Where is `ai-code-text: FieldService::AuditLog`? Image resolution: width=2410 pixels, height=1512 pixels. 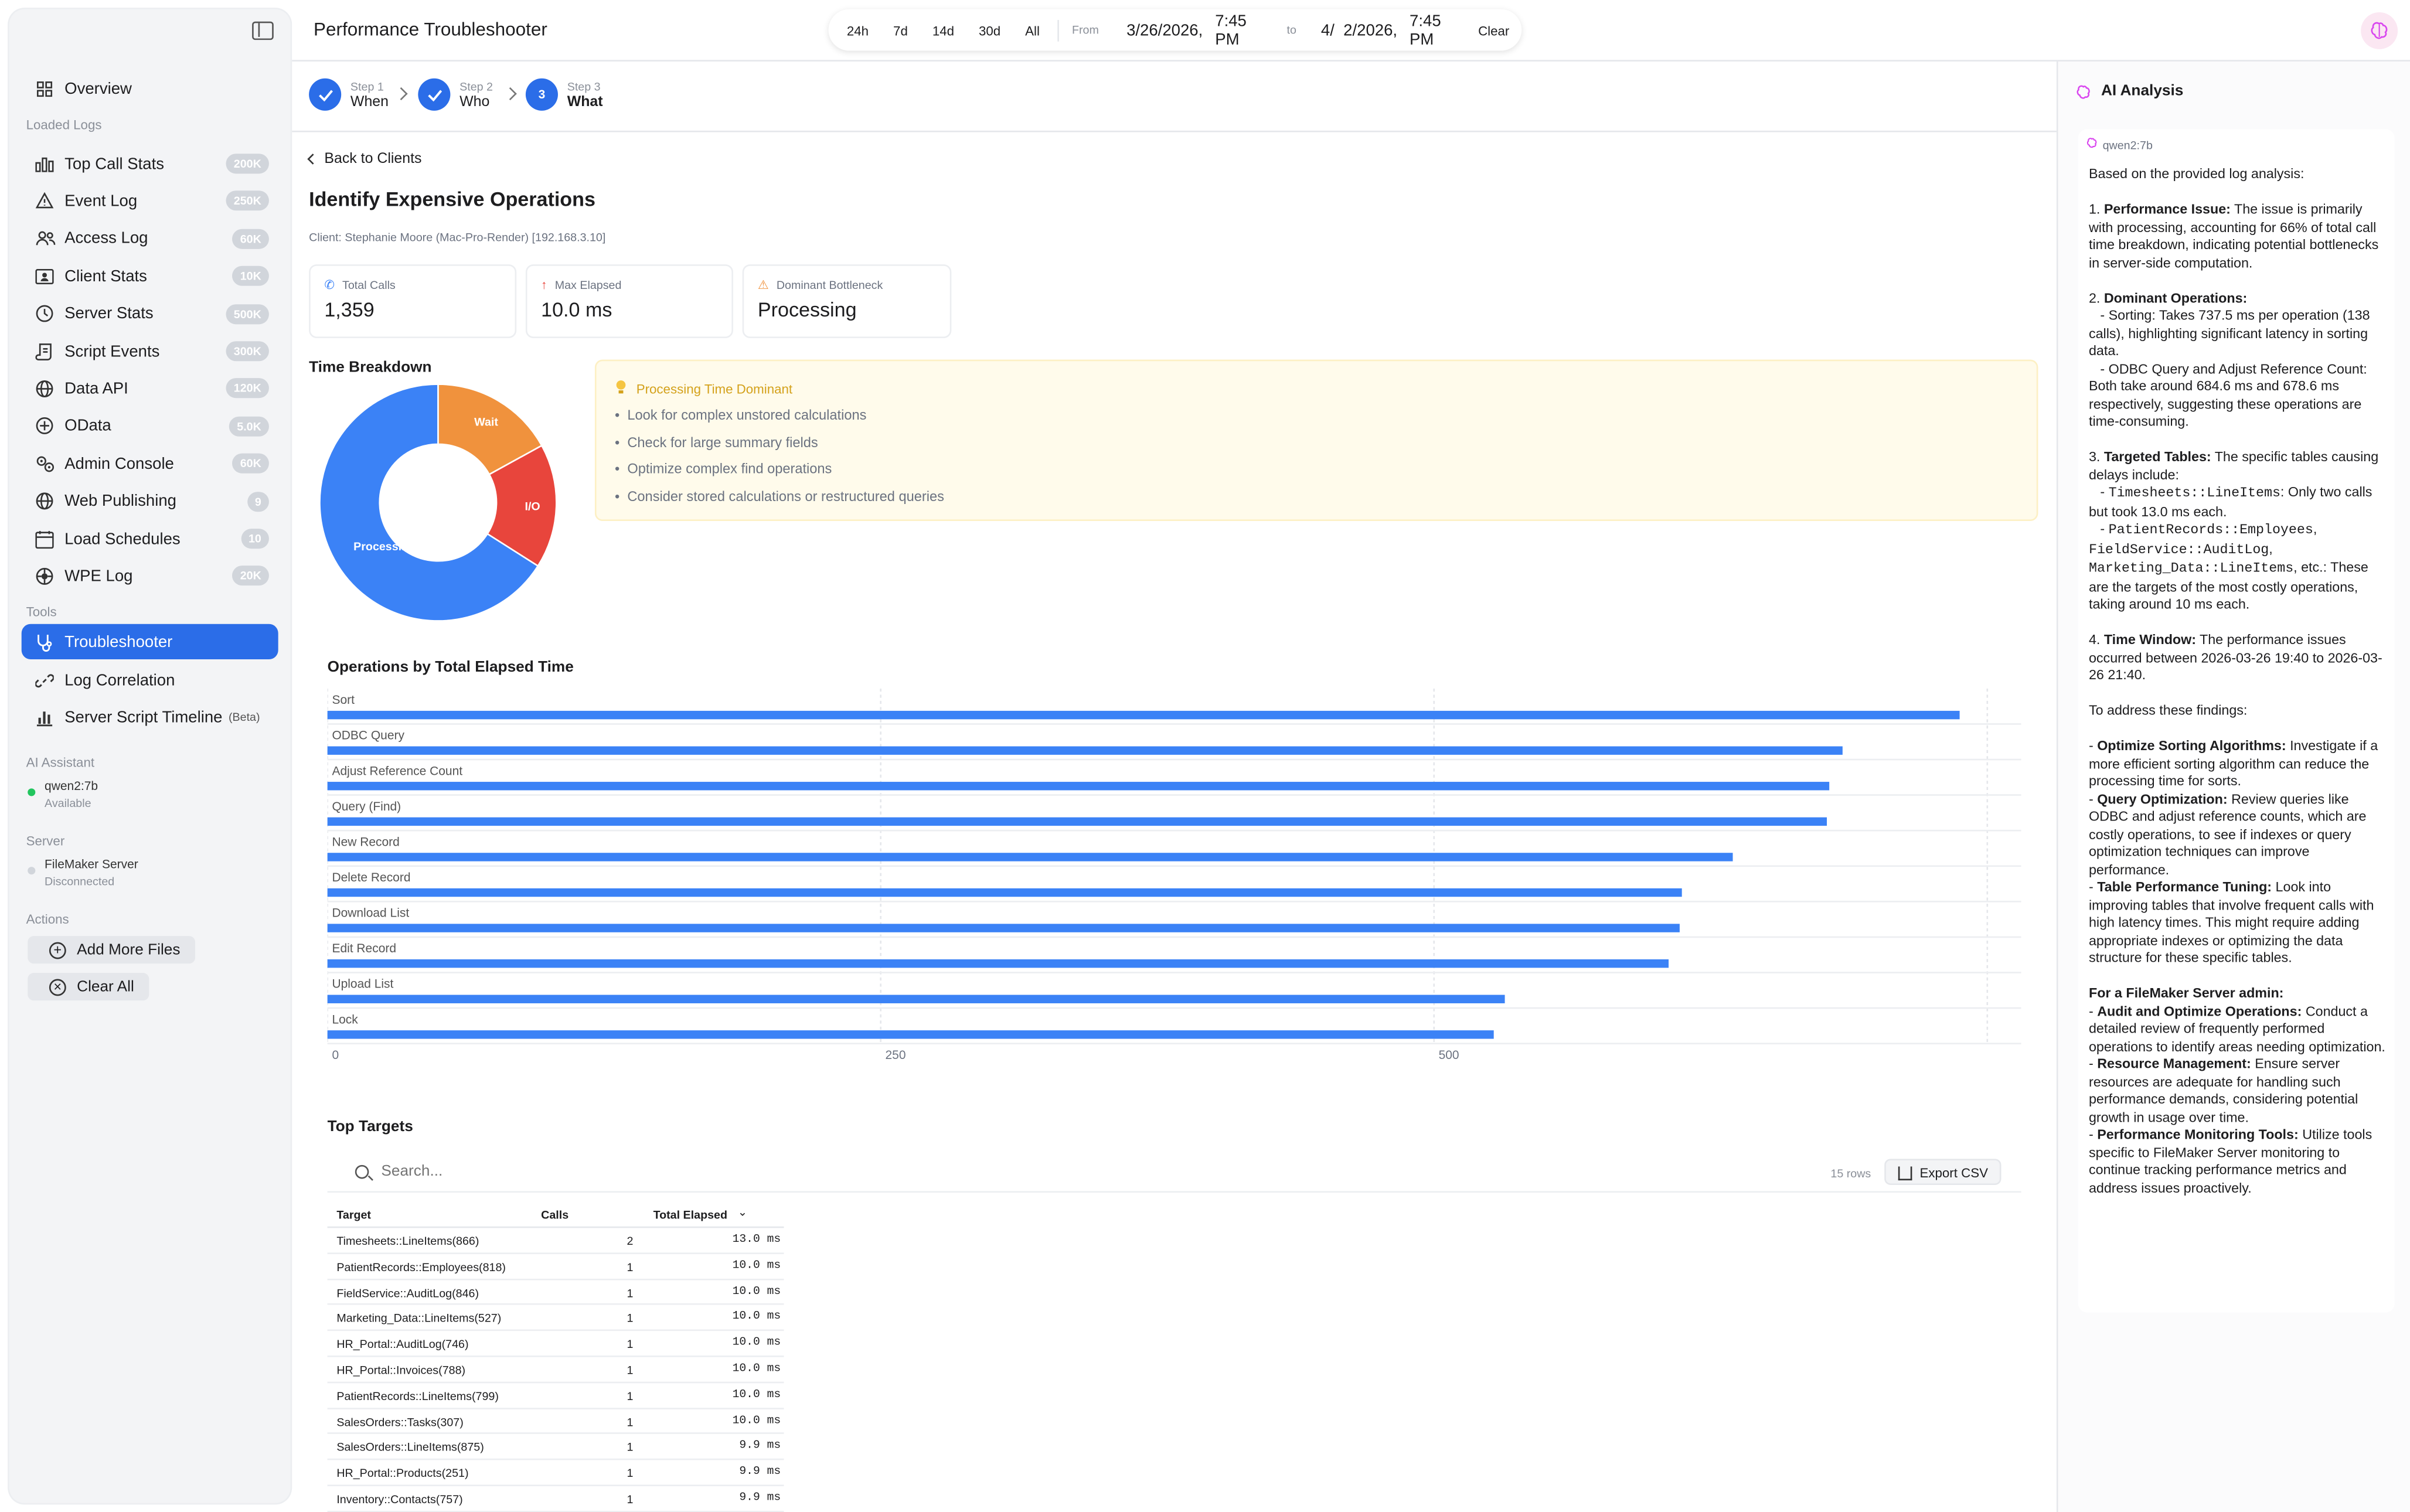
ai-code-text: FieldService::AuditLog is located at coordinates (2178, 549).